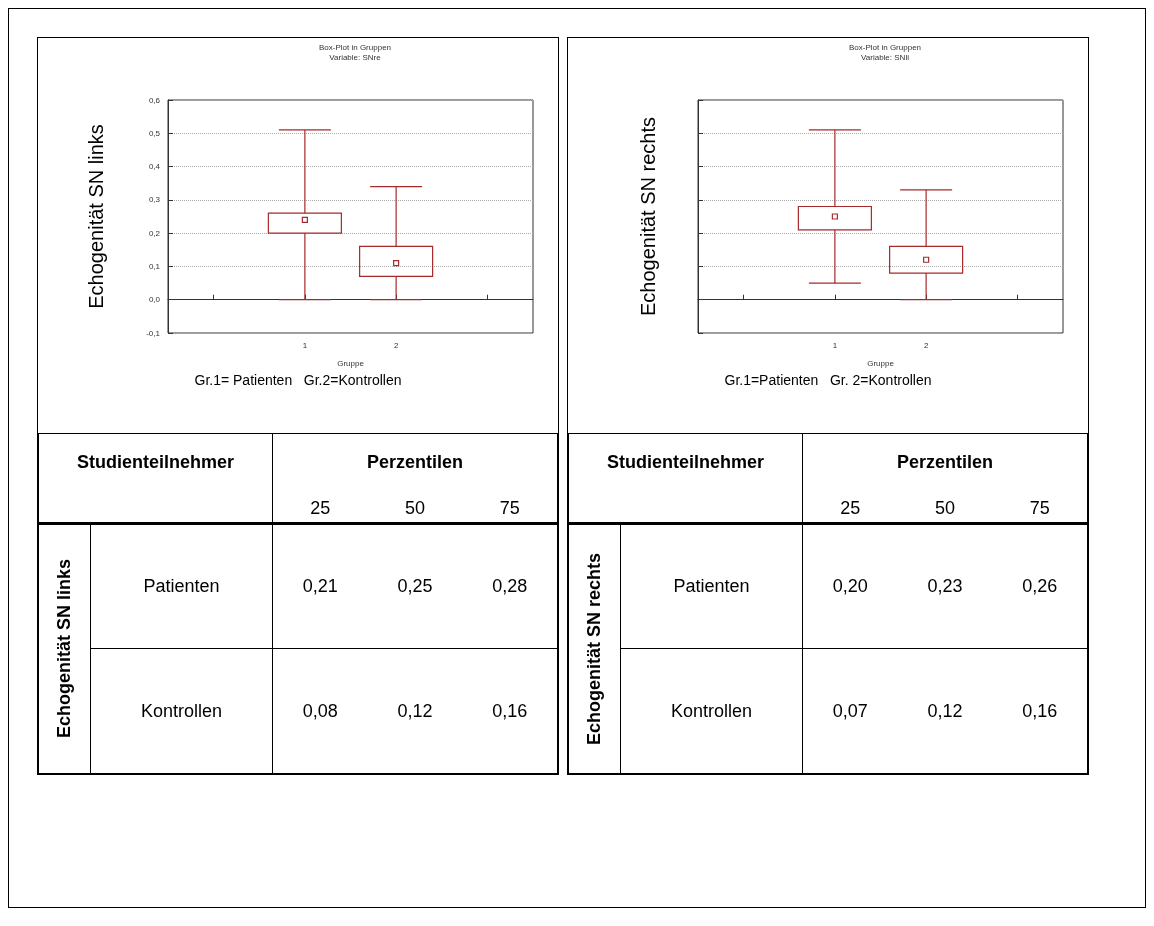  What do you see at coordinates (154, 200) in the screenshot?
I see `y-tick-label: 0,3` at bounding box center [154, 200].